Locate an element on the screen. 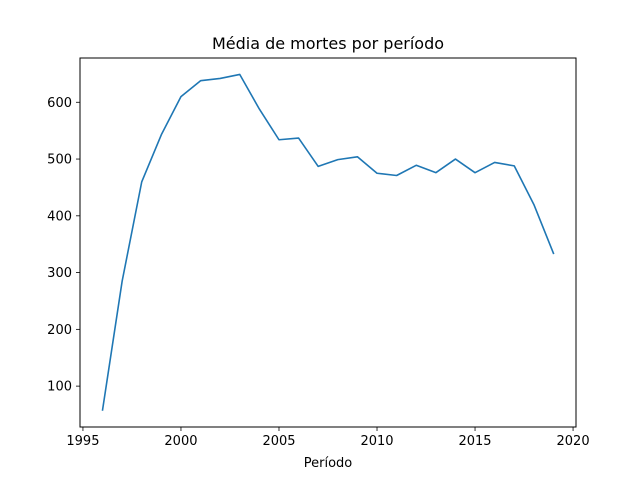 The image size is (640, 480). x-tick-label: 1995 is located at coordinates (82, 441).